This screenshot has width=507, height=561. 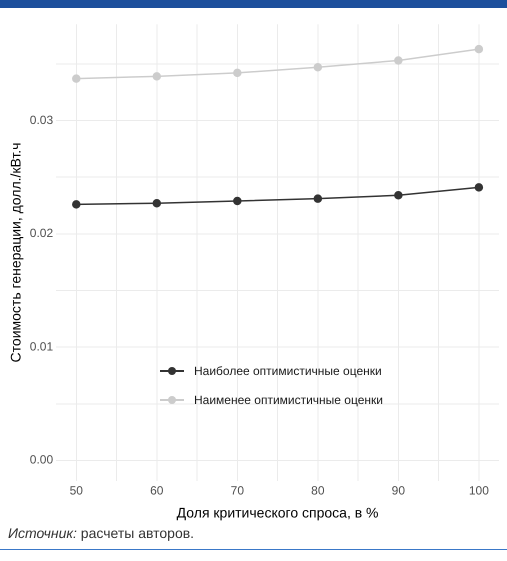 What do you see at coordinates (157, 490) in the screenshot?
I see `x-tick-label: 60` at bounding box center [157, 490].